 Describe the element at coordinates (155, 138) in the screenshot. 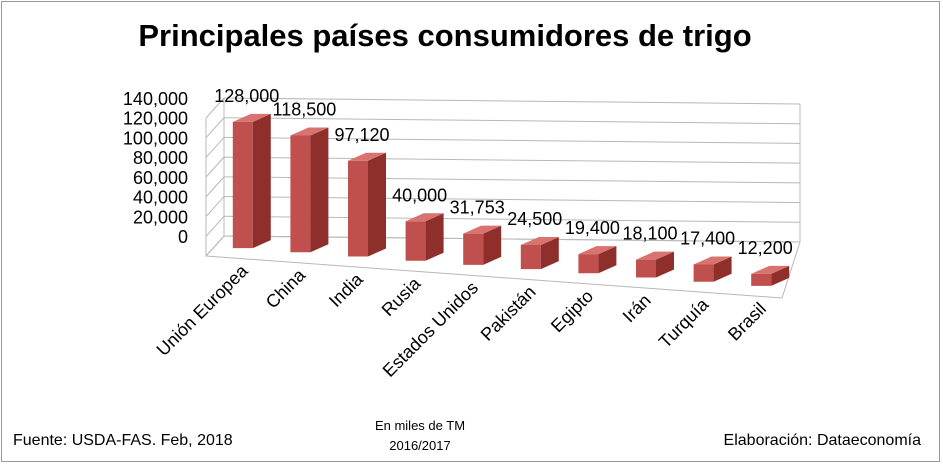

I see `y-tick-label: 100,000` at that location.